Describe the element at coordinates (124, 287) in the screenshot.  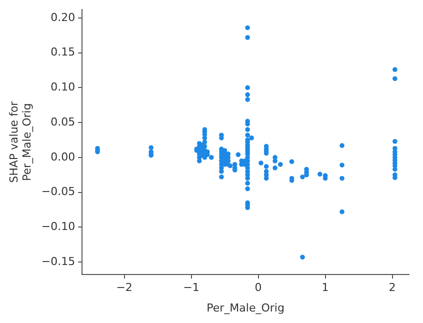
I see `x-tick-label: −2` at that location.